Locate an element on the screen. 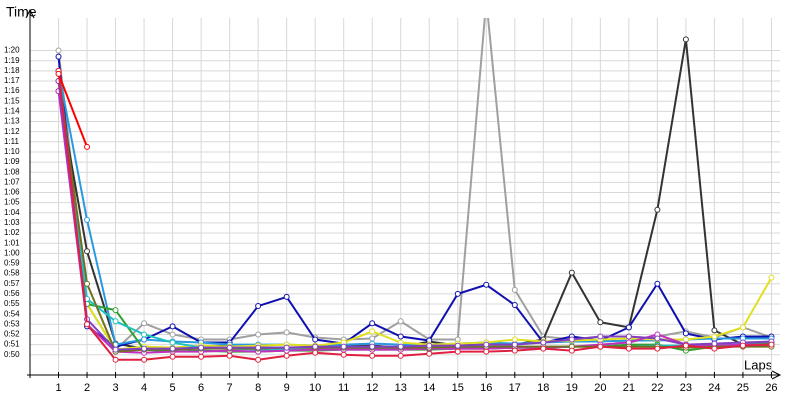  x-tick-label: 22 is located at coordinates (657, 388).